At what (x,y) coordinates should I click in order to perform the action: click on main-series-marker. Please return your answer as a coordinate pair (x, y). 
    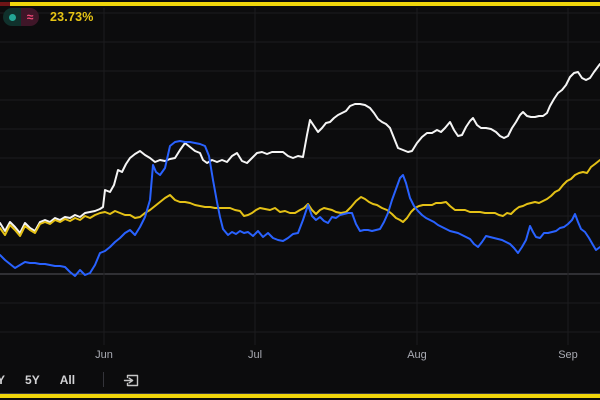
    Looking at the image, I should click on (12, 17).